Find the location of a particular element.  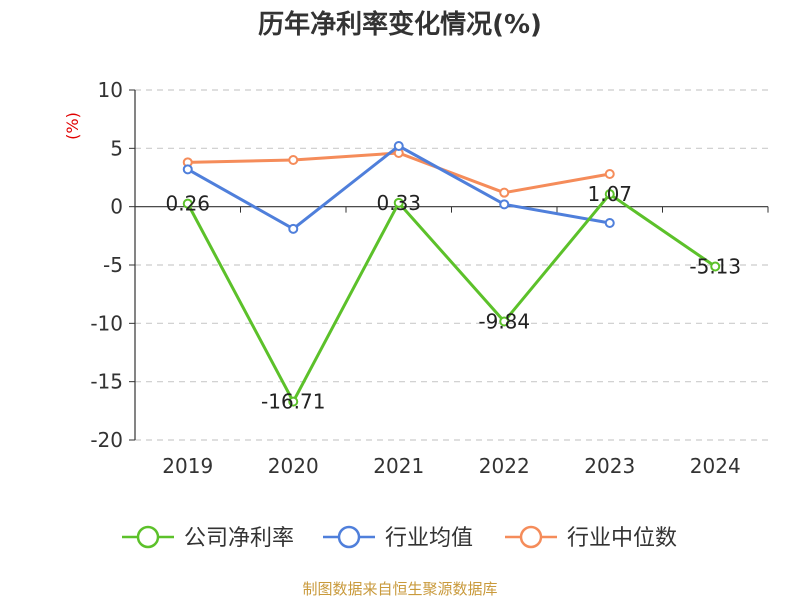

y-tick-label: -20 is located at coordinates (106, 440).